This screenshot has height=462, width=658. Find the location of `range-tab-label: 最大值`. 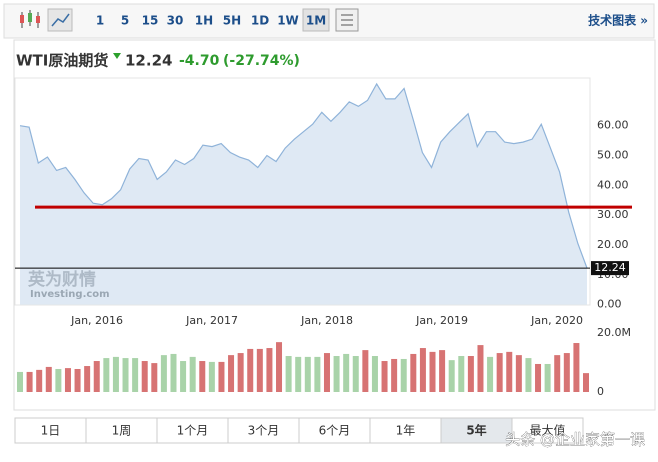

range-tab-label: 最大值 is located at coordinates (547, 430).